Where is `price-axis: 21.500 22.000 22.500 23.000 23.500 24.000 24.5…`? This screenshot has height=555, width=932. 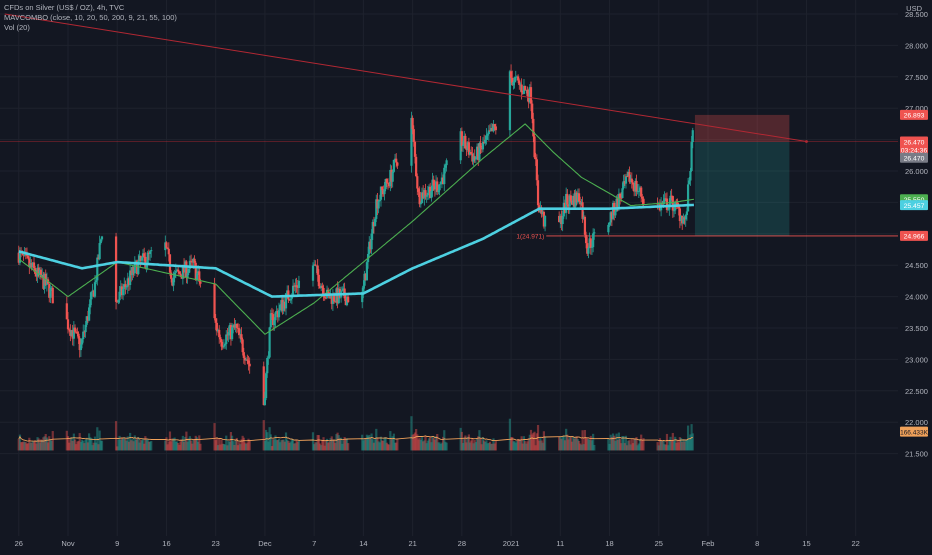 price-axis: 21.500 22.000 22.500 23.000 23.500 24.000 24.5… is located at coordinates (915, 275).